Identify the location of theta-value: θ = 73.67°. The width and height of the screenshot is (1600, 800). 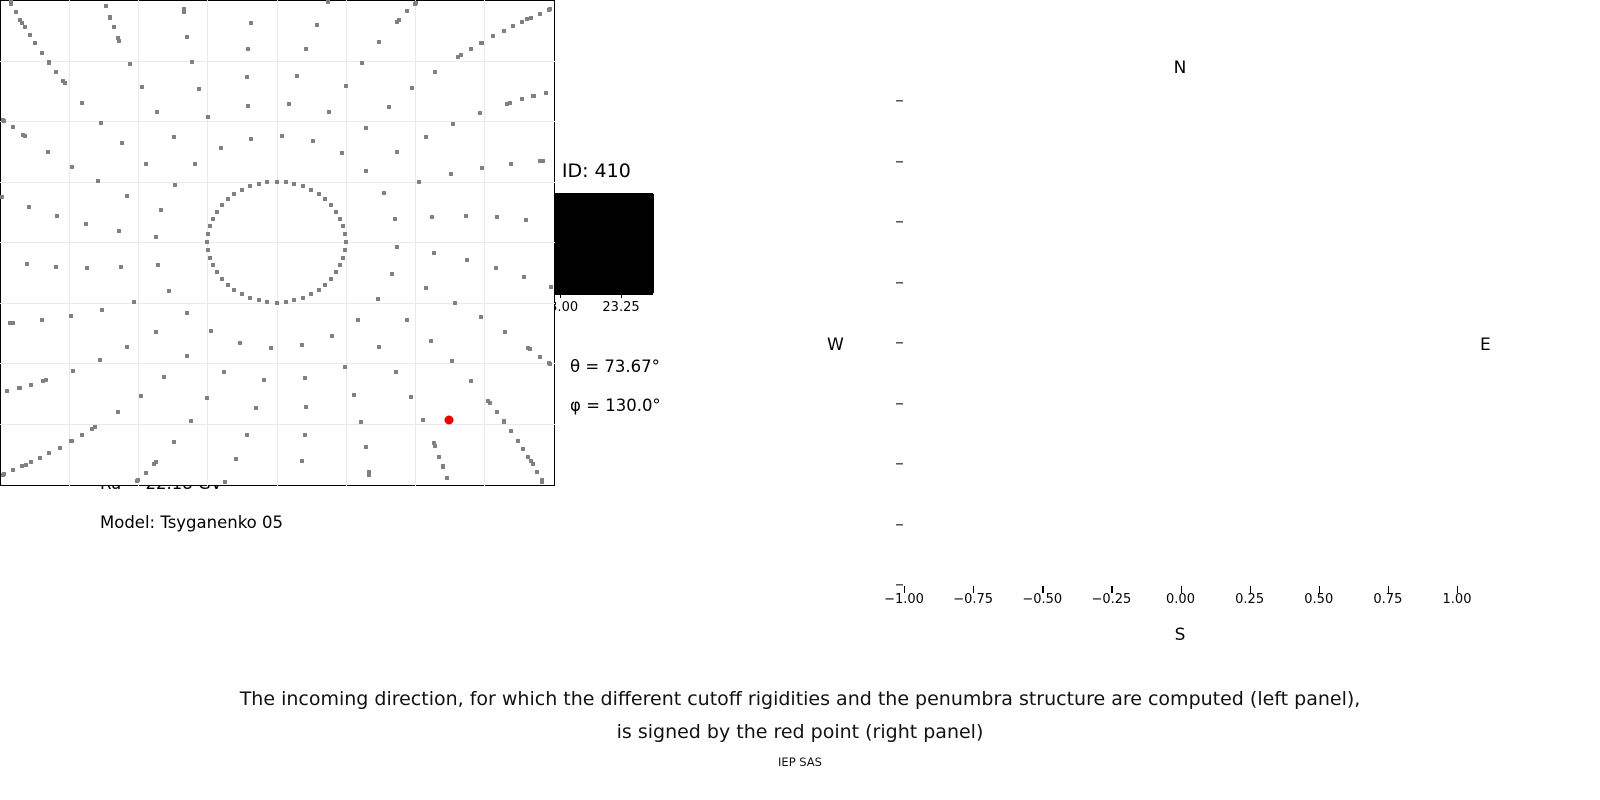
(615, 366).